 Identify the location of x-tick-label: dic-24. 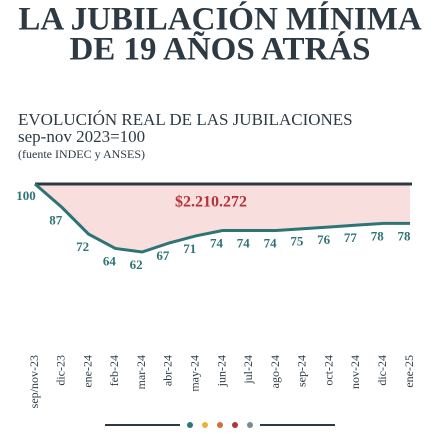
(382, 370).